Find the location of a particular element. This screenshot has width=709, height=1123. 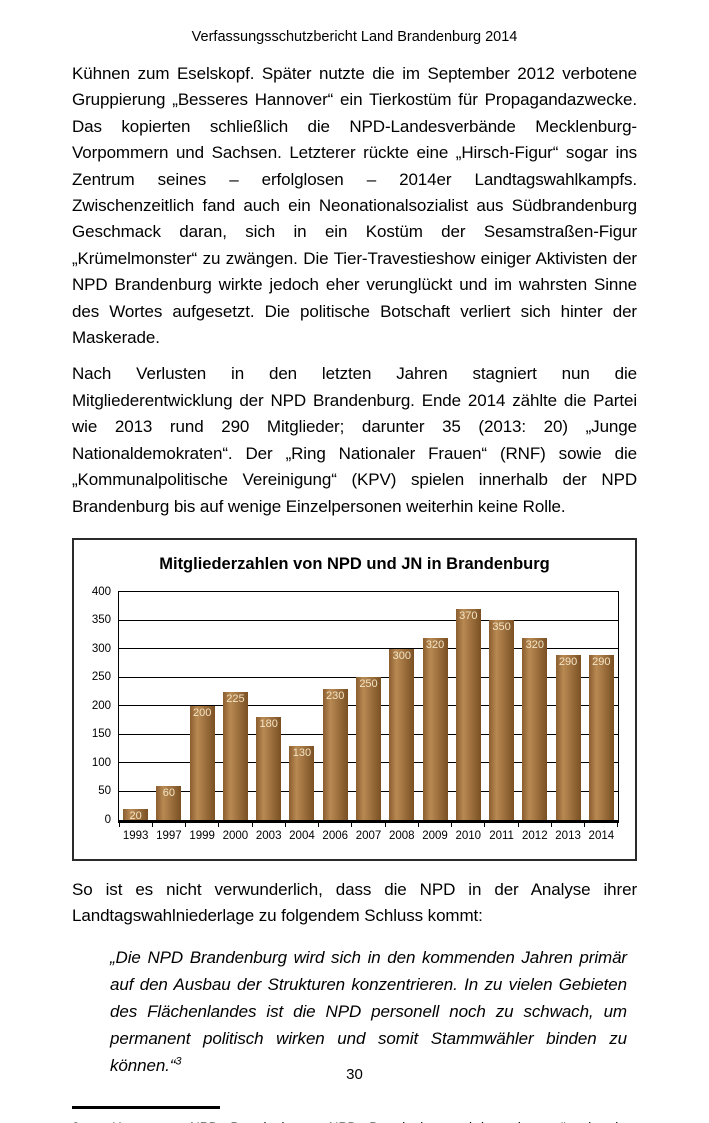

bar-value-label-1993: 20 is located at coordinates (135, 815).